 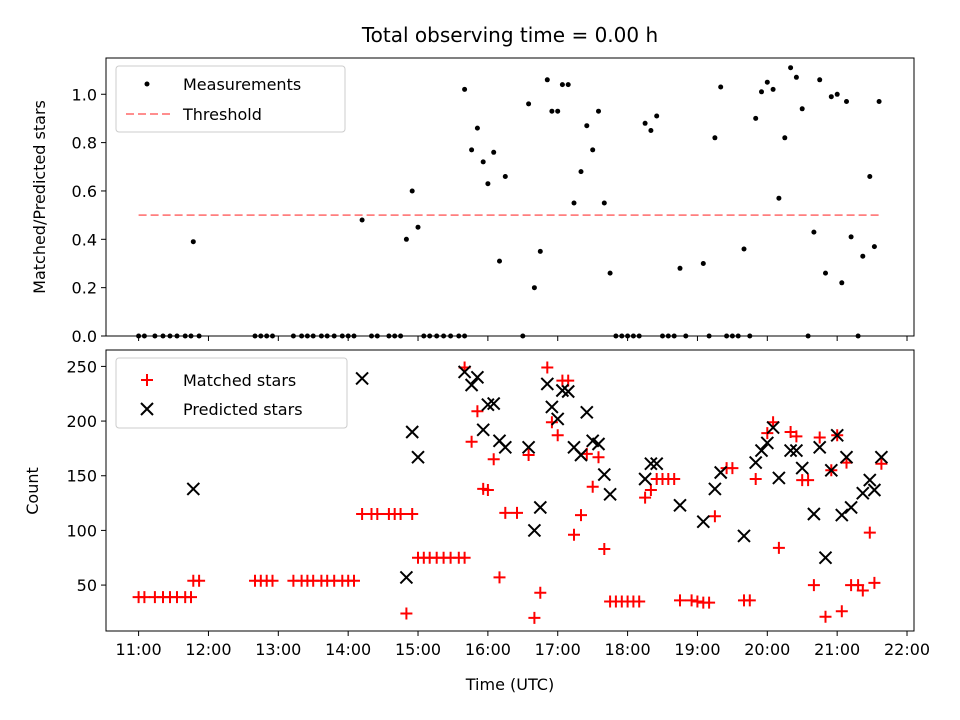 What do you see at coordinates (84, 191) in the screenshot?
I see `top-y-tick-label: 0.6` at bounding box center [84, 191].